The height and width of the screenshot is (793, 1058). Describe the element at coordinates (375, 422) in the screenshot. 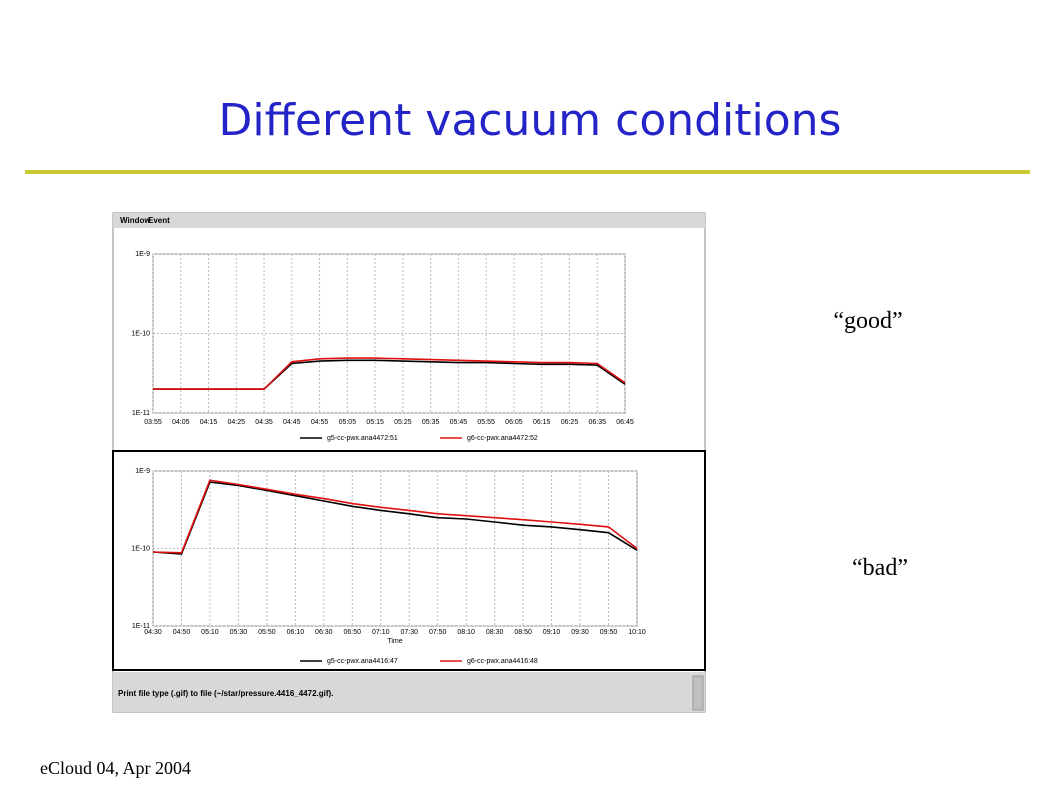

I see `x-tick-label: 05:15` at that location.